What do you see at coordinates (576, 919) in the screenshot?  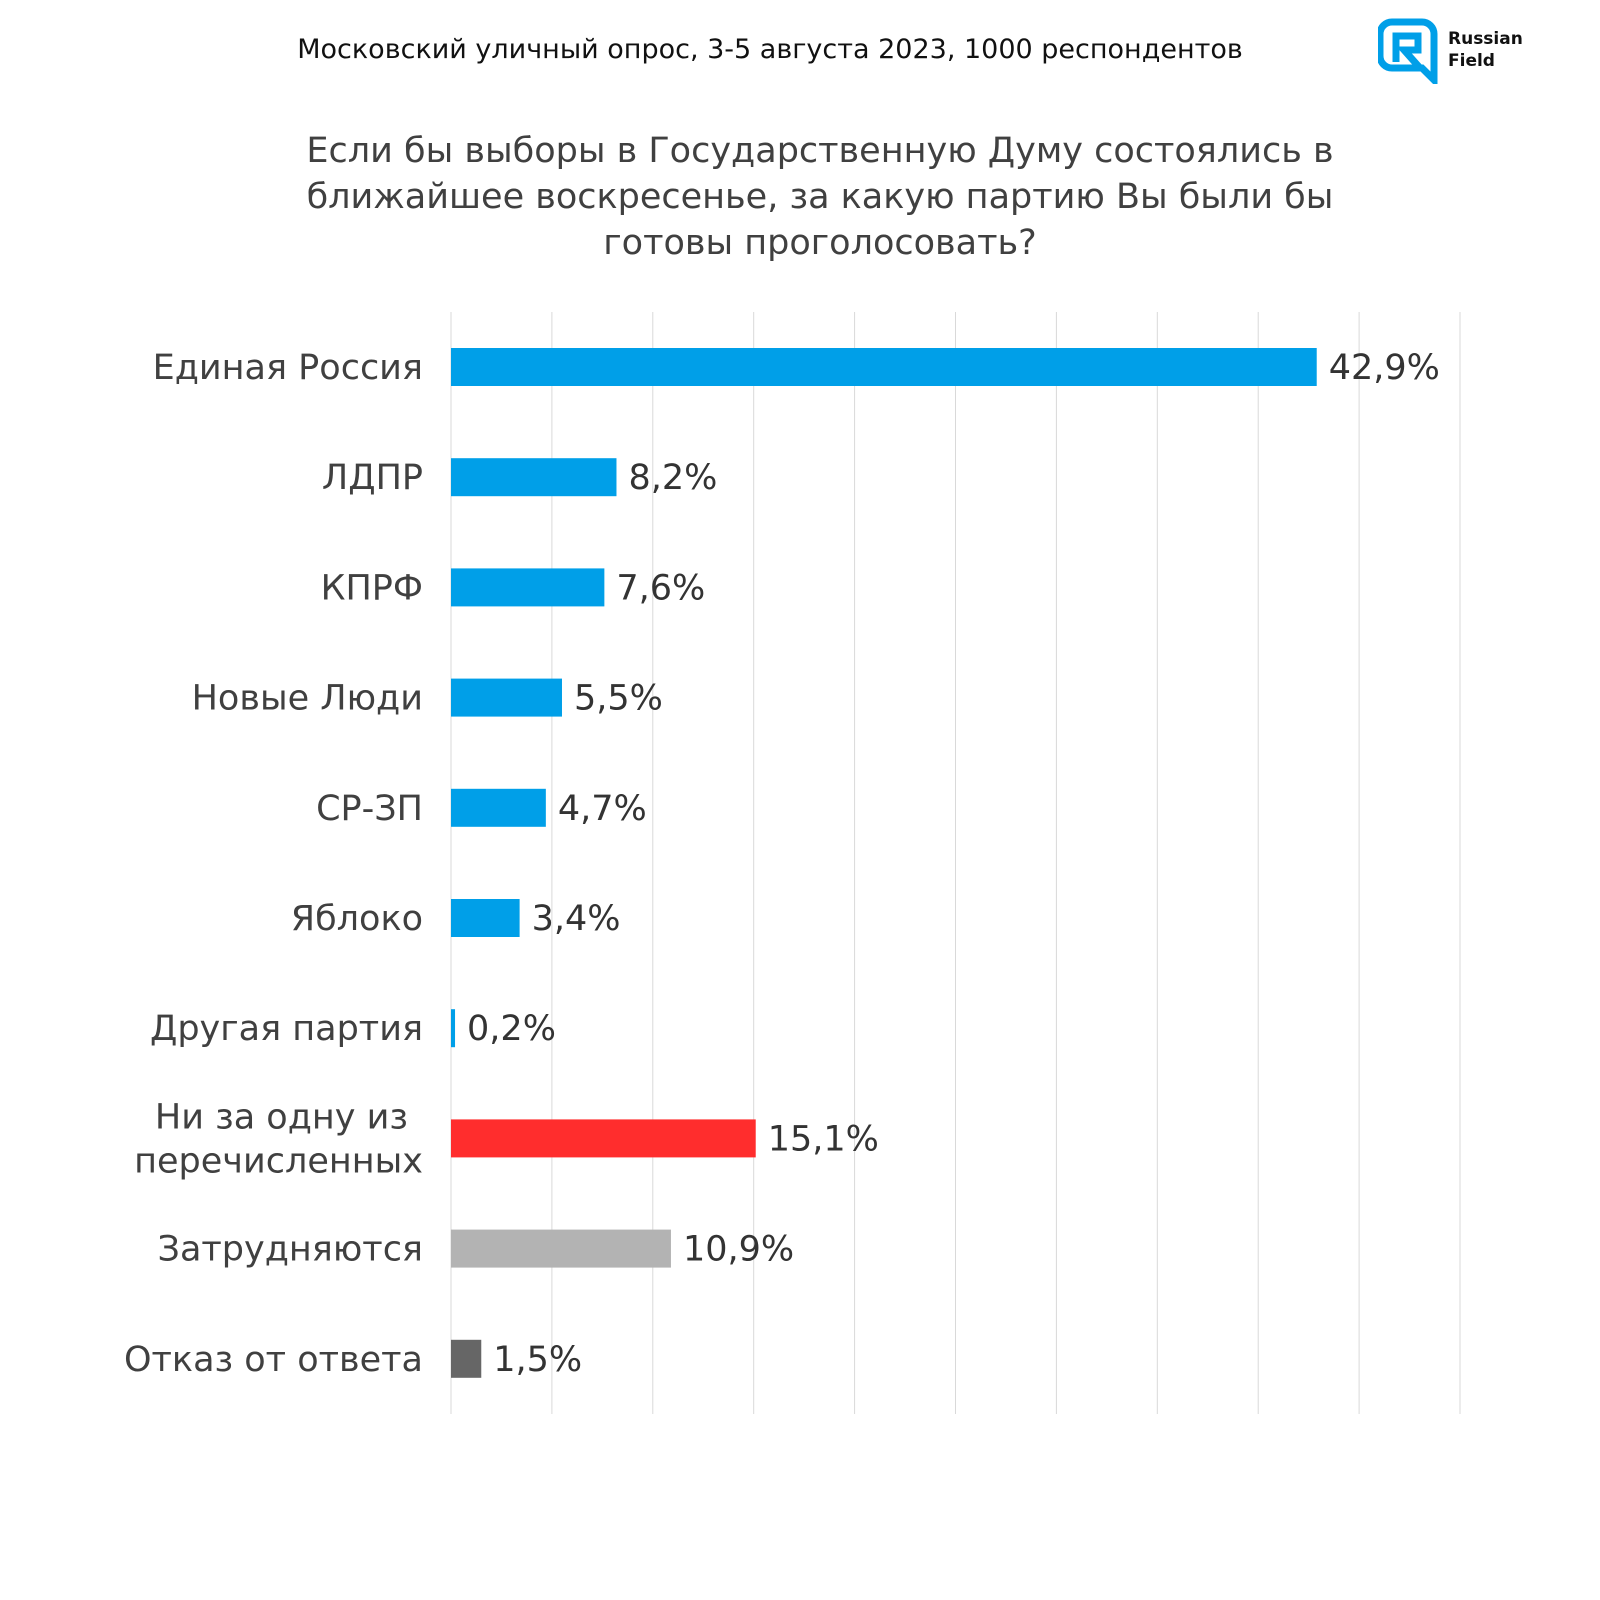 I see `data-label: 3,4%` at bounding box center [576, 919].